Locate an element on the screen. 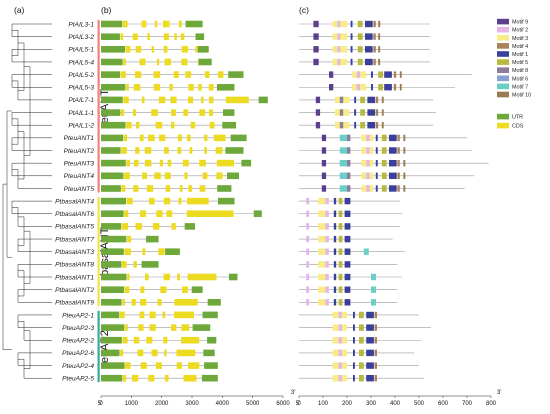 This screenshot has width=550, height=414. tick-label: 2000 is located at coordinates (162, 404).